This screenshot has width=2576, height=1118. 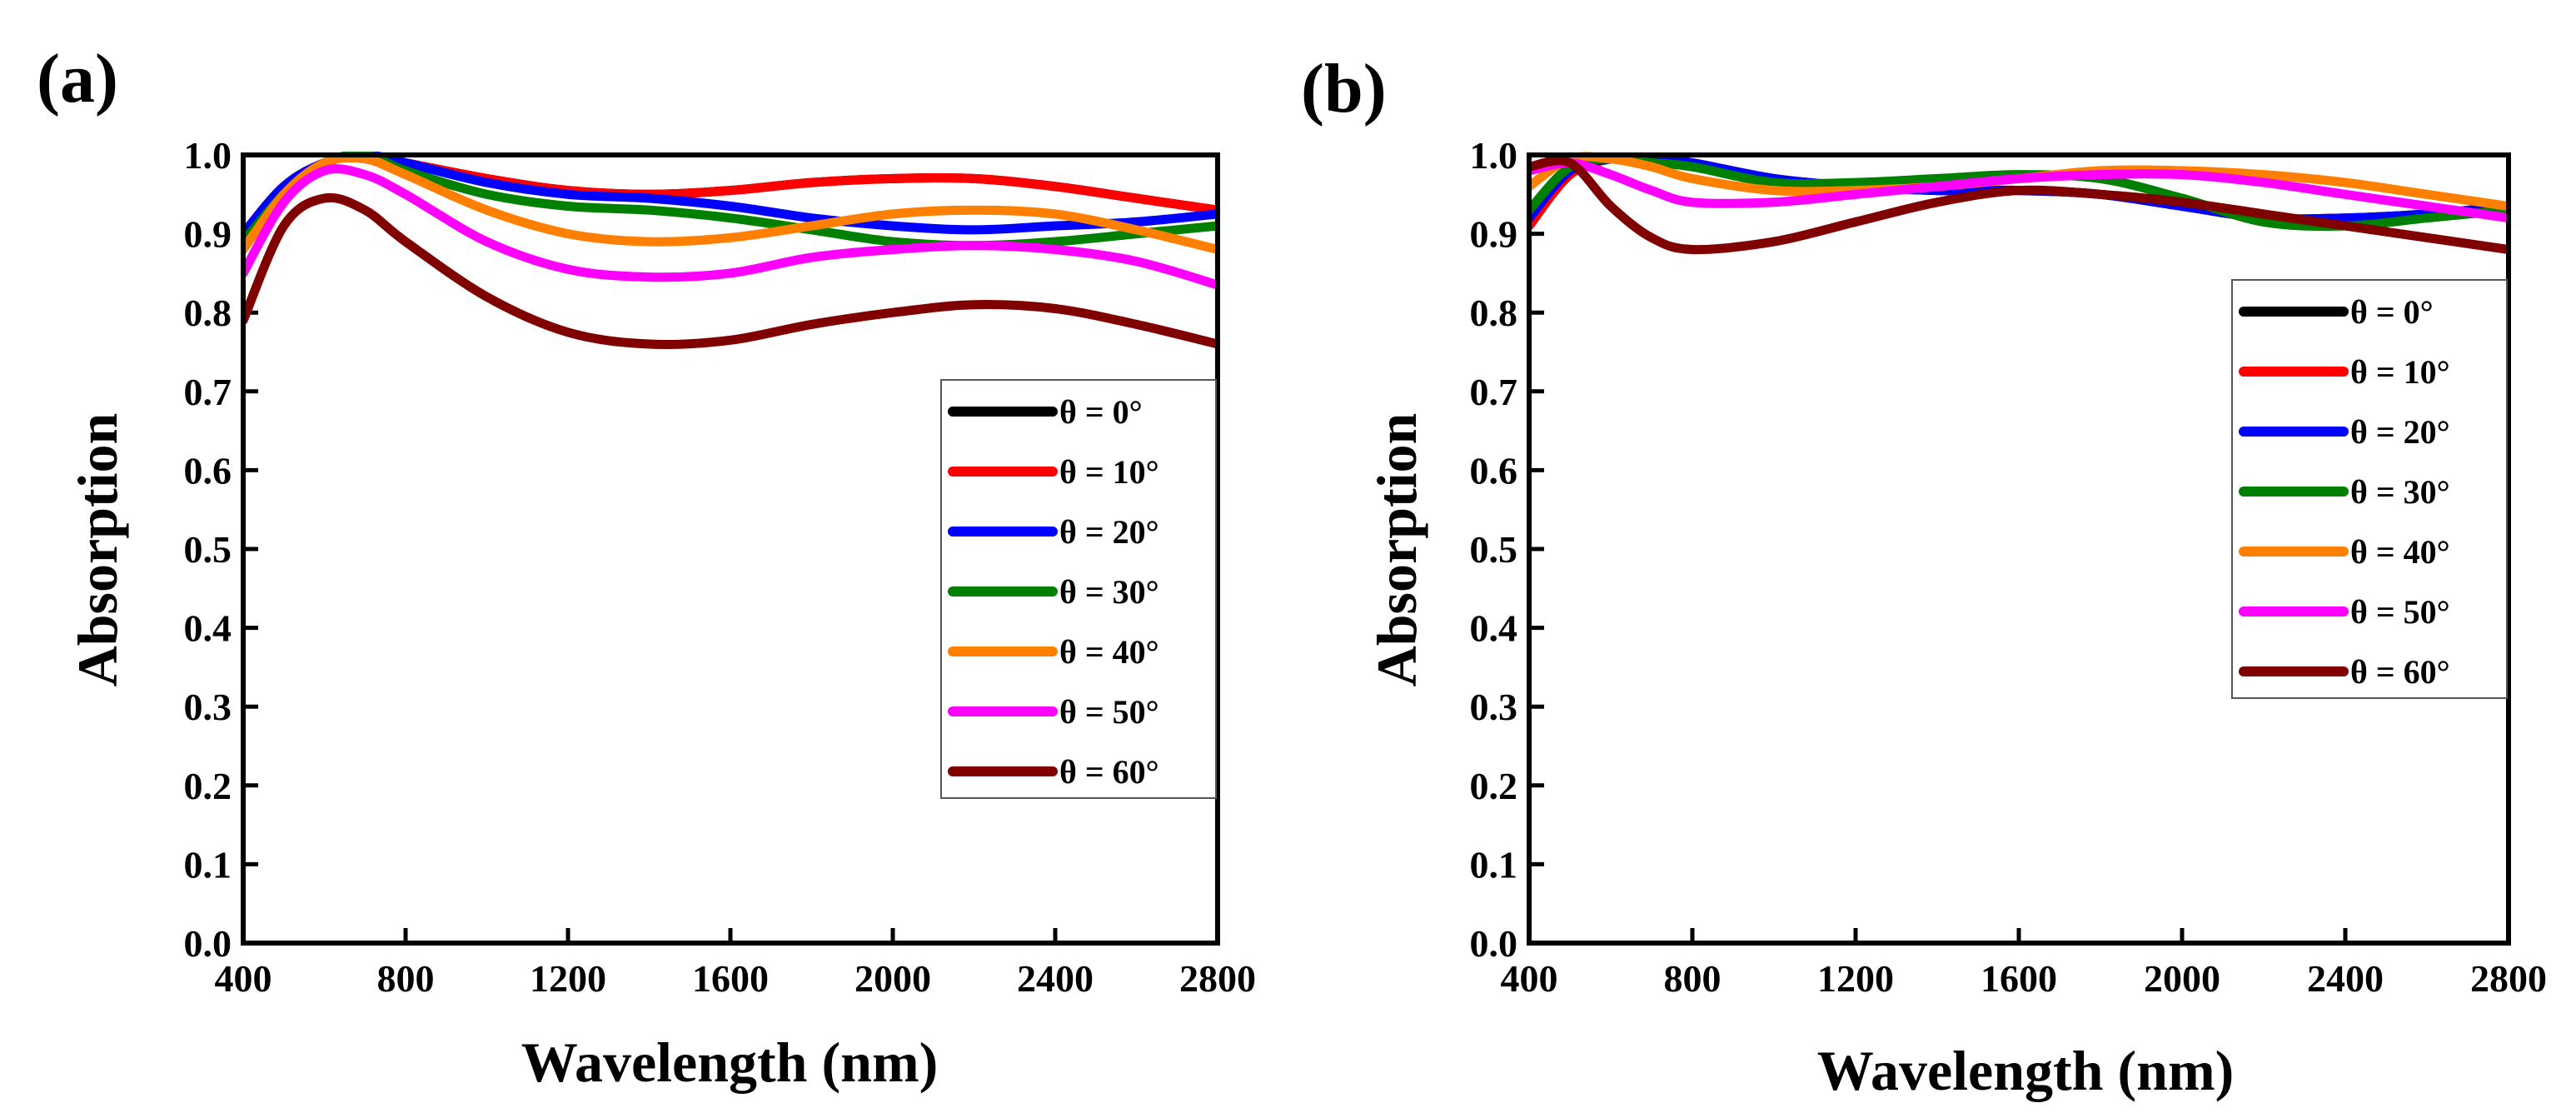 I want to click on panel-a-x-tick-label: 1200, so click(x=568, y=978).